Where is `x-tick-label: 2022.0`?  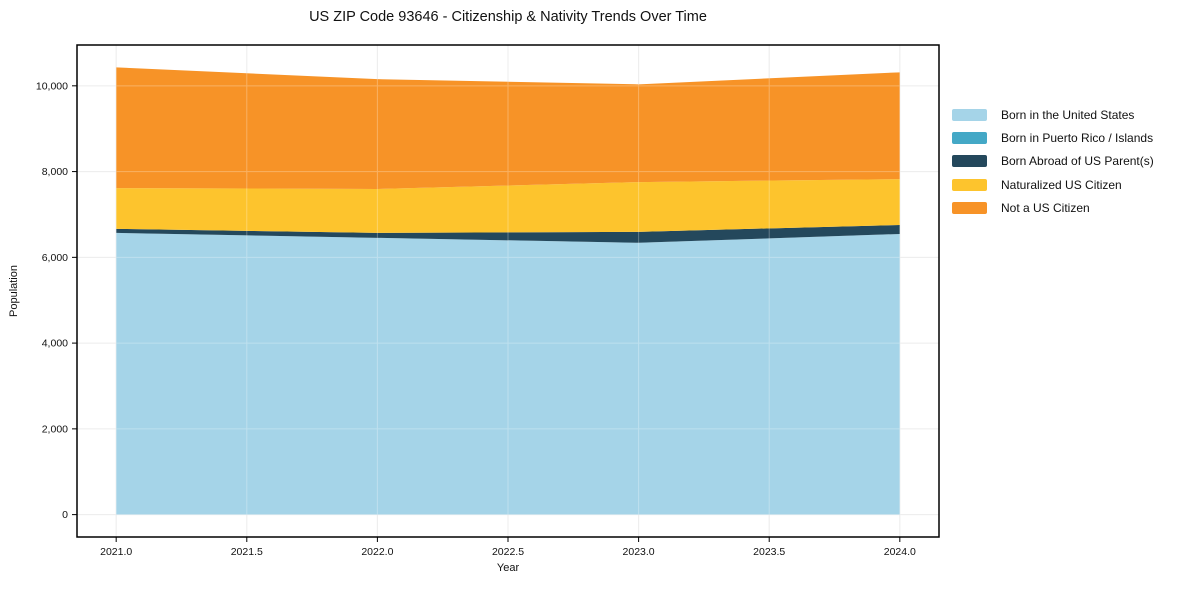 x-tick-label: 2022.0 is located at coordinates (377, 552).